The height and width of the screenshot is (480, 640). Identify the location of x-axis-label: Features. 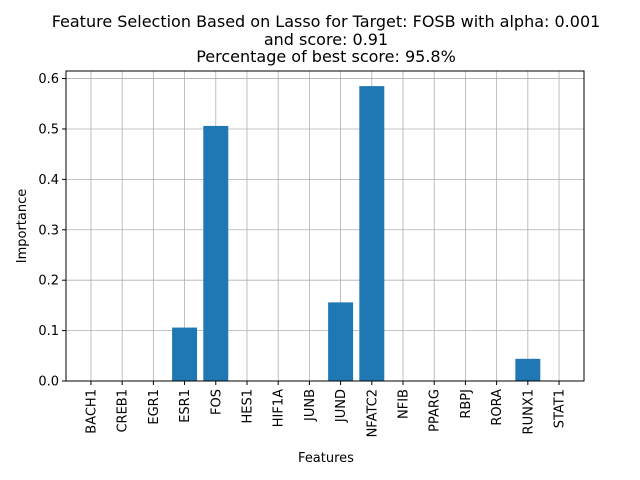
(326, 458).